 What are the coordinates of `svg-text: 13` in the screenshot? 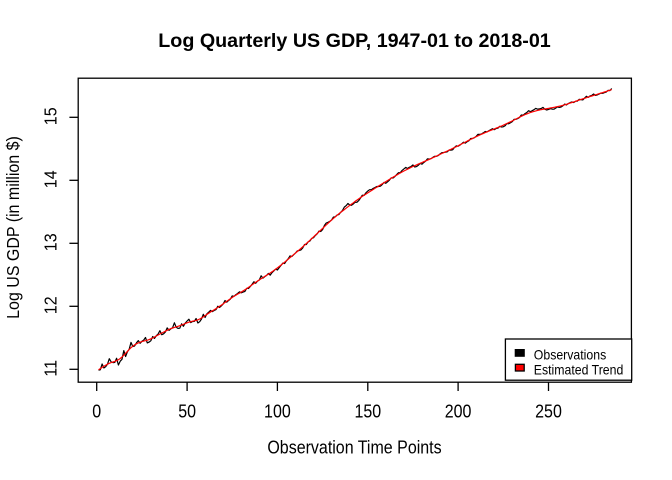 It's located at (51, 242).